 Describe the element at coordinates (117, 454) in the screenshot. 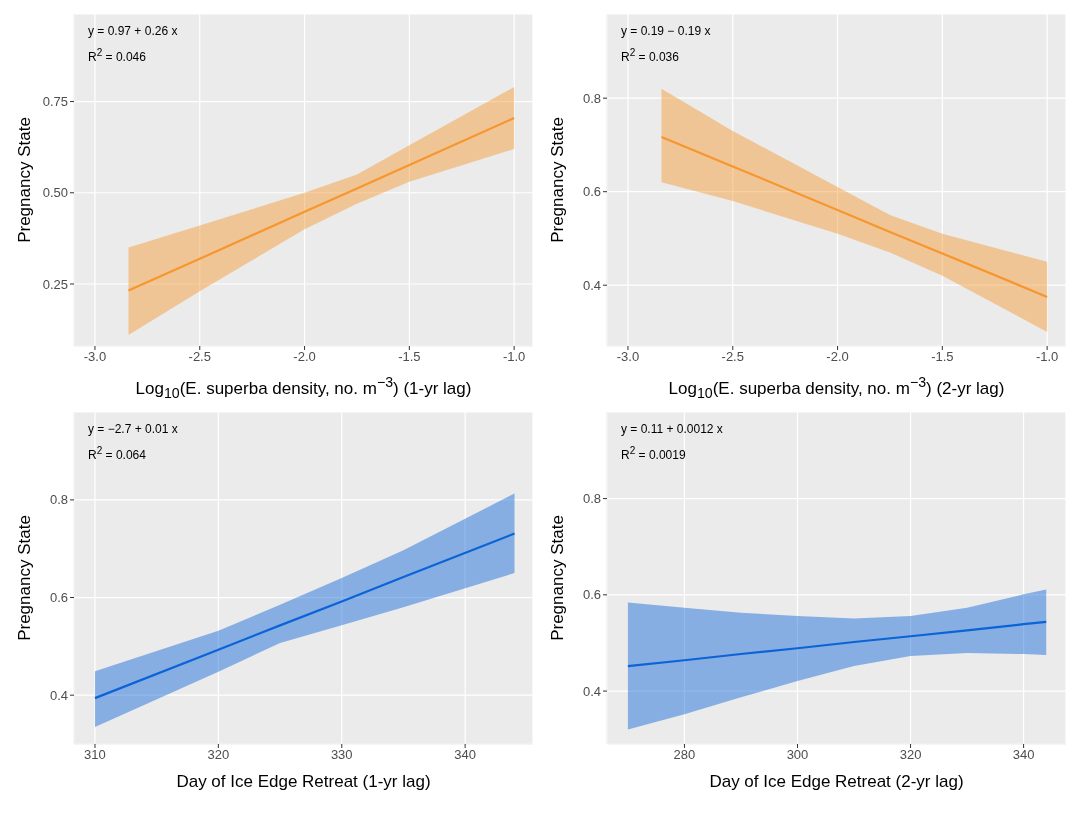

I see `annotation: R$^{2}$ = 0.064` at that location.